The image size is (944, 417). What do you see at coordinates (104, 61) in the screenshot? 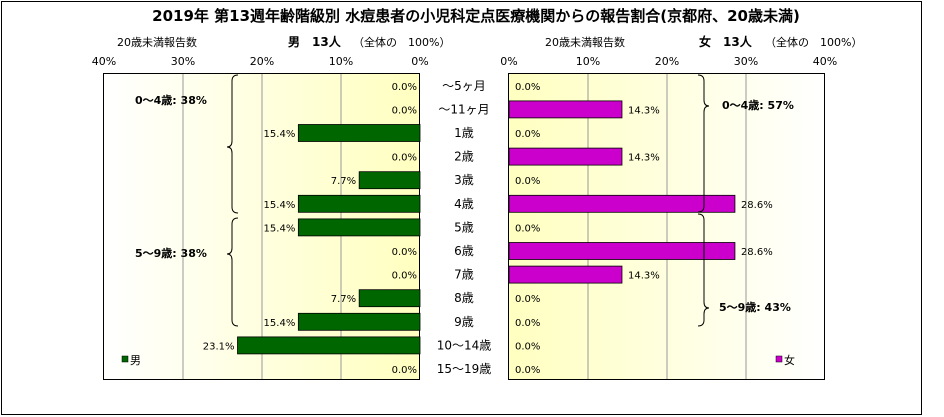
I see `male-x-tick-label: 40%` at bounding box center [104, 61].